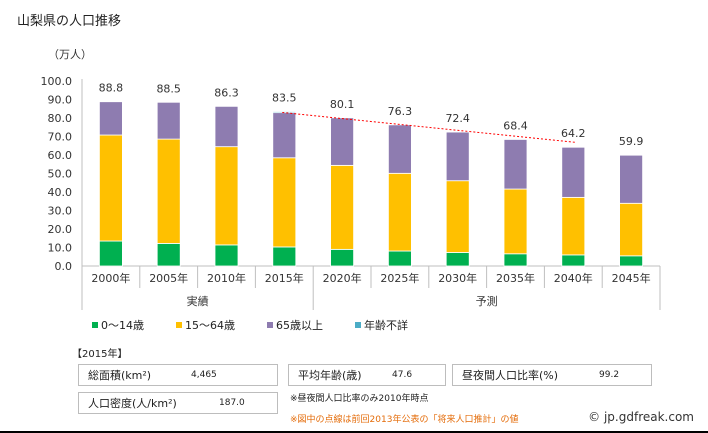  I want to click on bar-total-label: 88.8, so click(111, 88).